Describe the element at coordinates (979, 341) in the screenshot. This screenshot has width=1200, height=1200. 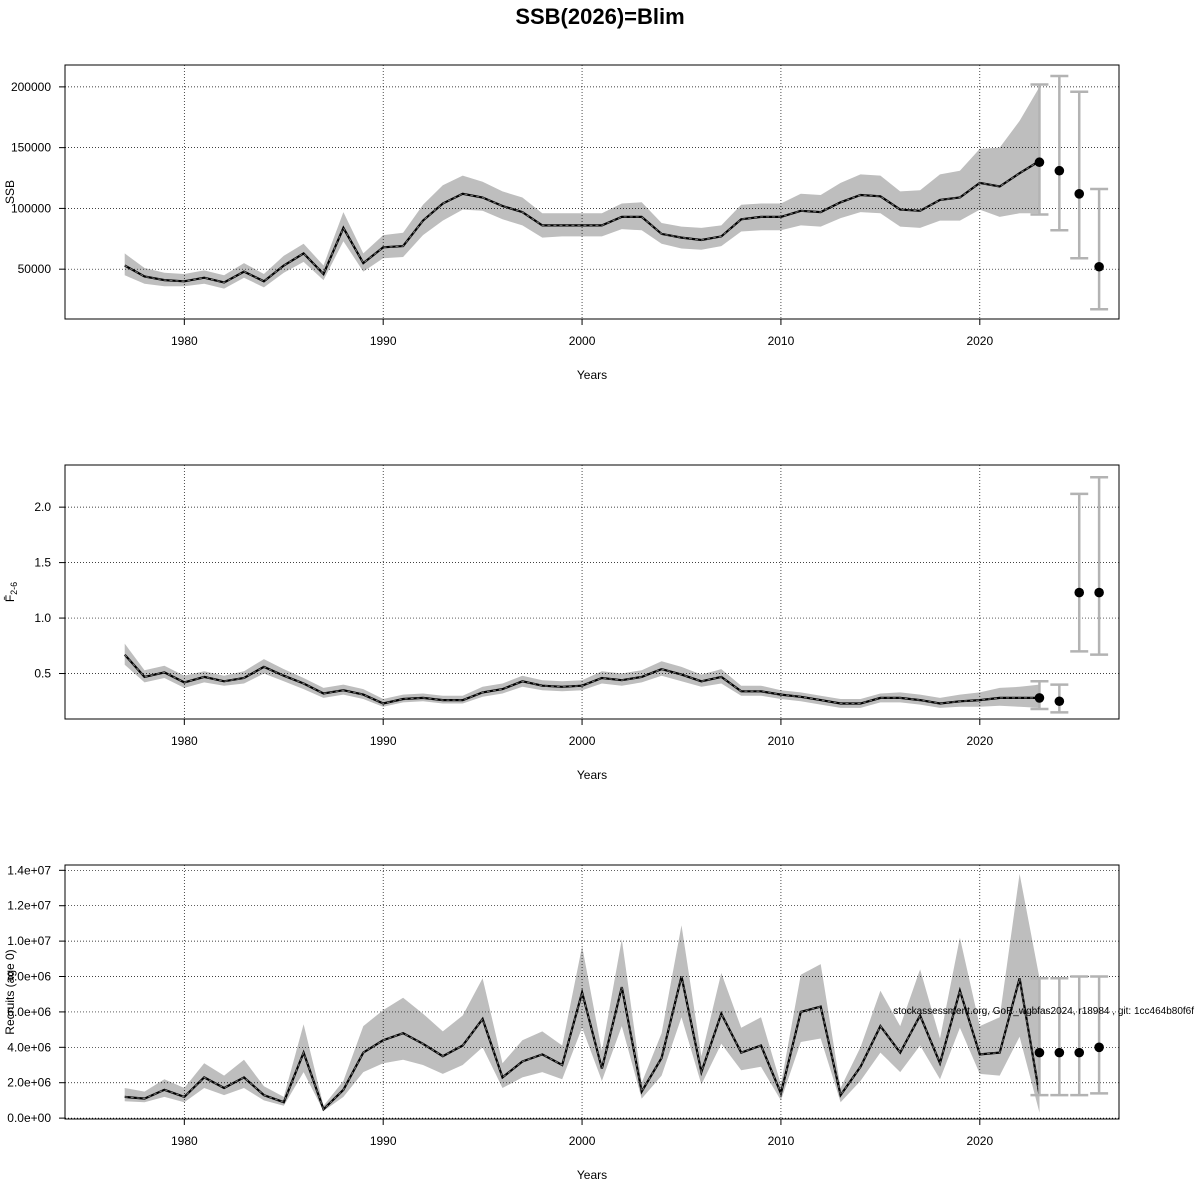
I see `ssb-x-tick-label: 2020` at that location.